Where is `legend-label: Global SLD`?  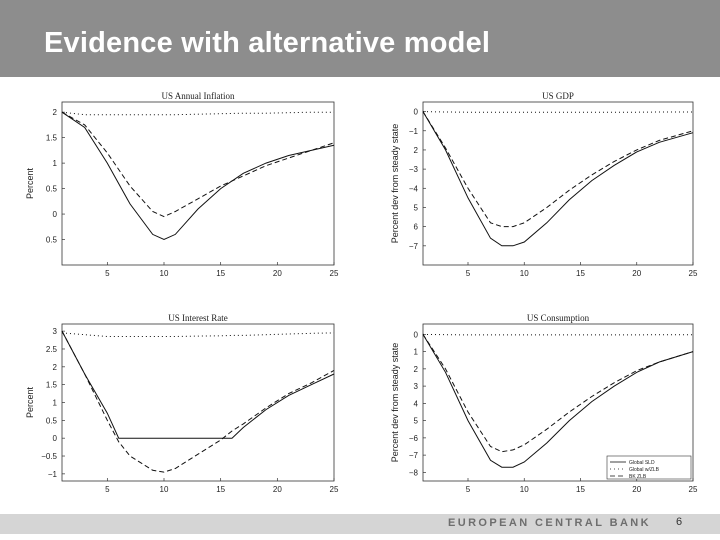
legend-label: Global SLD is located at coordinates (642, 463).